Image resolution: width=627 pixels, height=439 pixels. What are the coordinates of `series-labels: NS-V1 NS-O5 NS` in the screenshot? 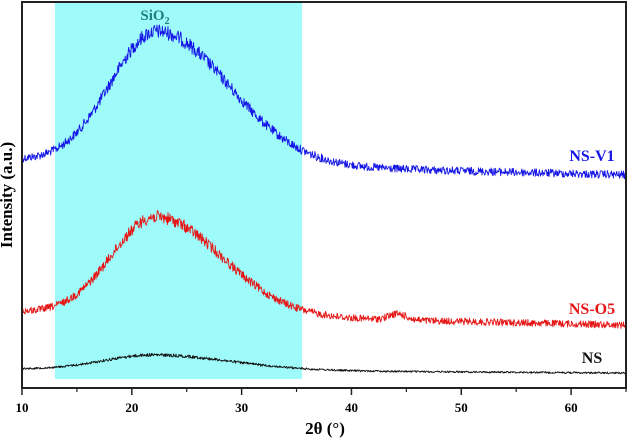 It's located at (592, 257).